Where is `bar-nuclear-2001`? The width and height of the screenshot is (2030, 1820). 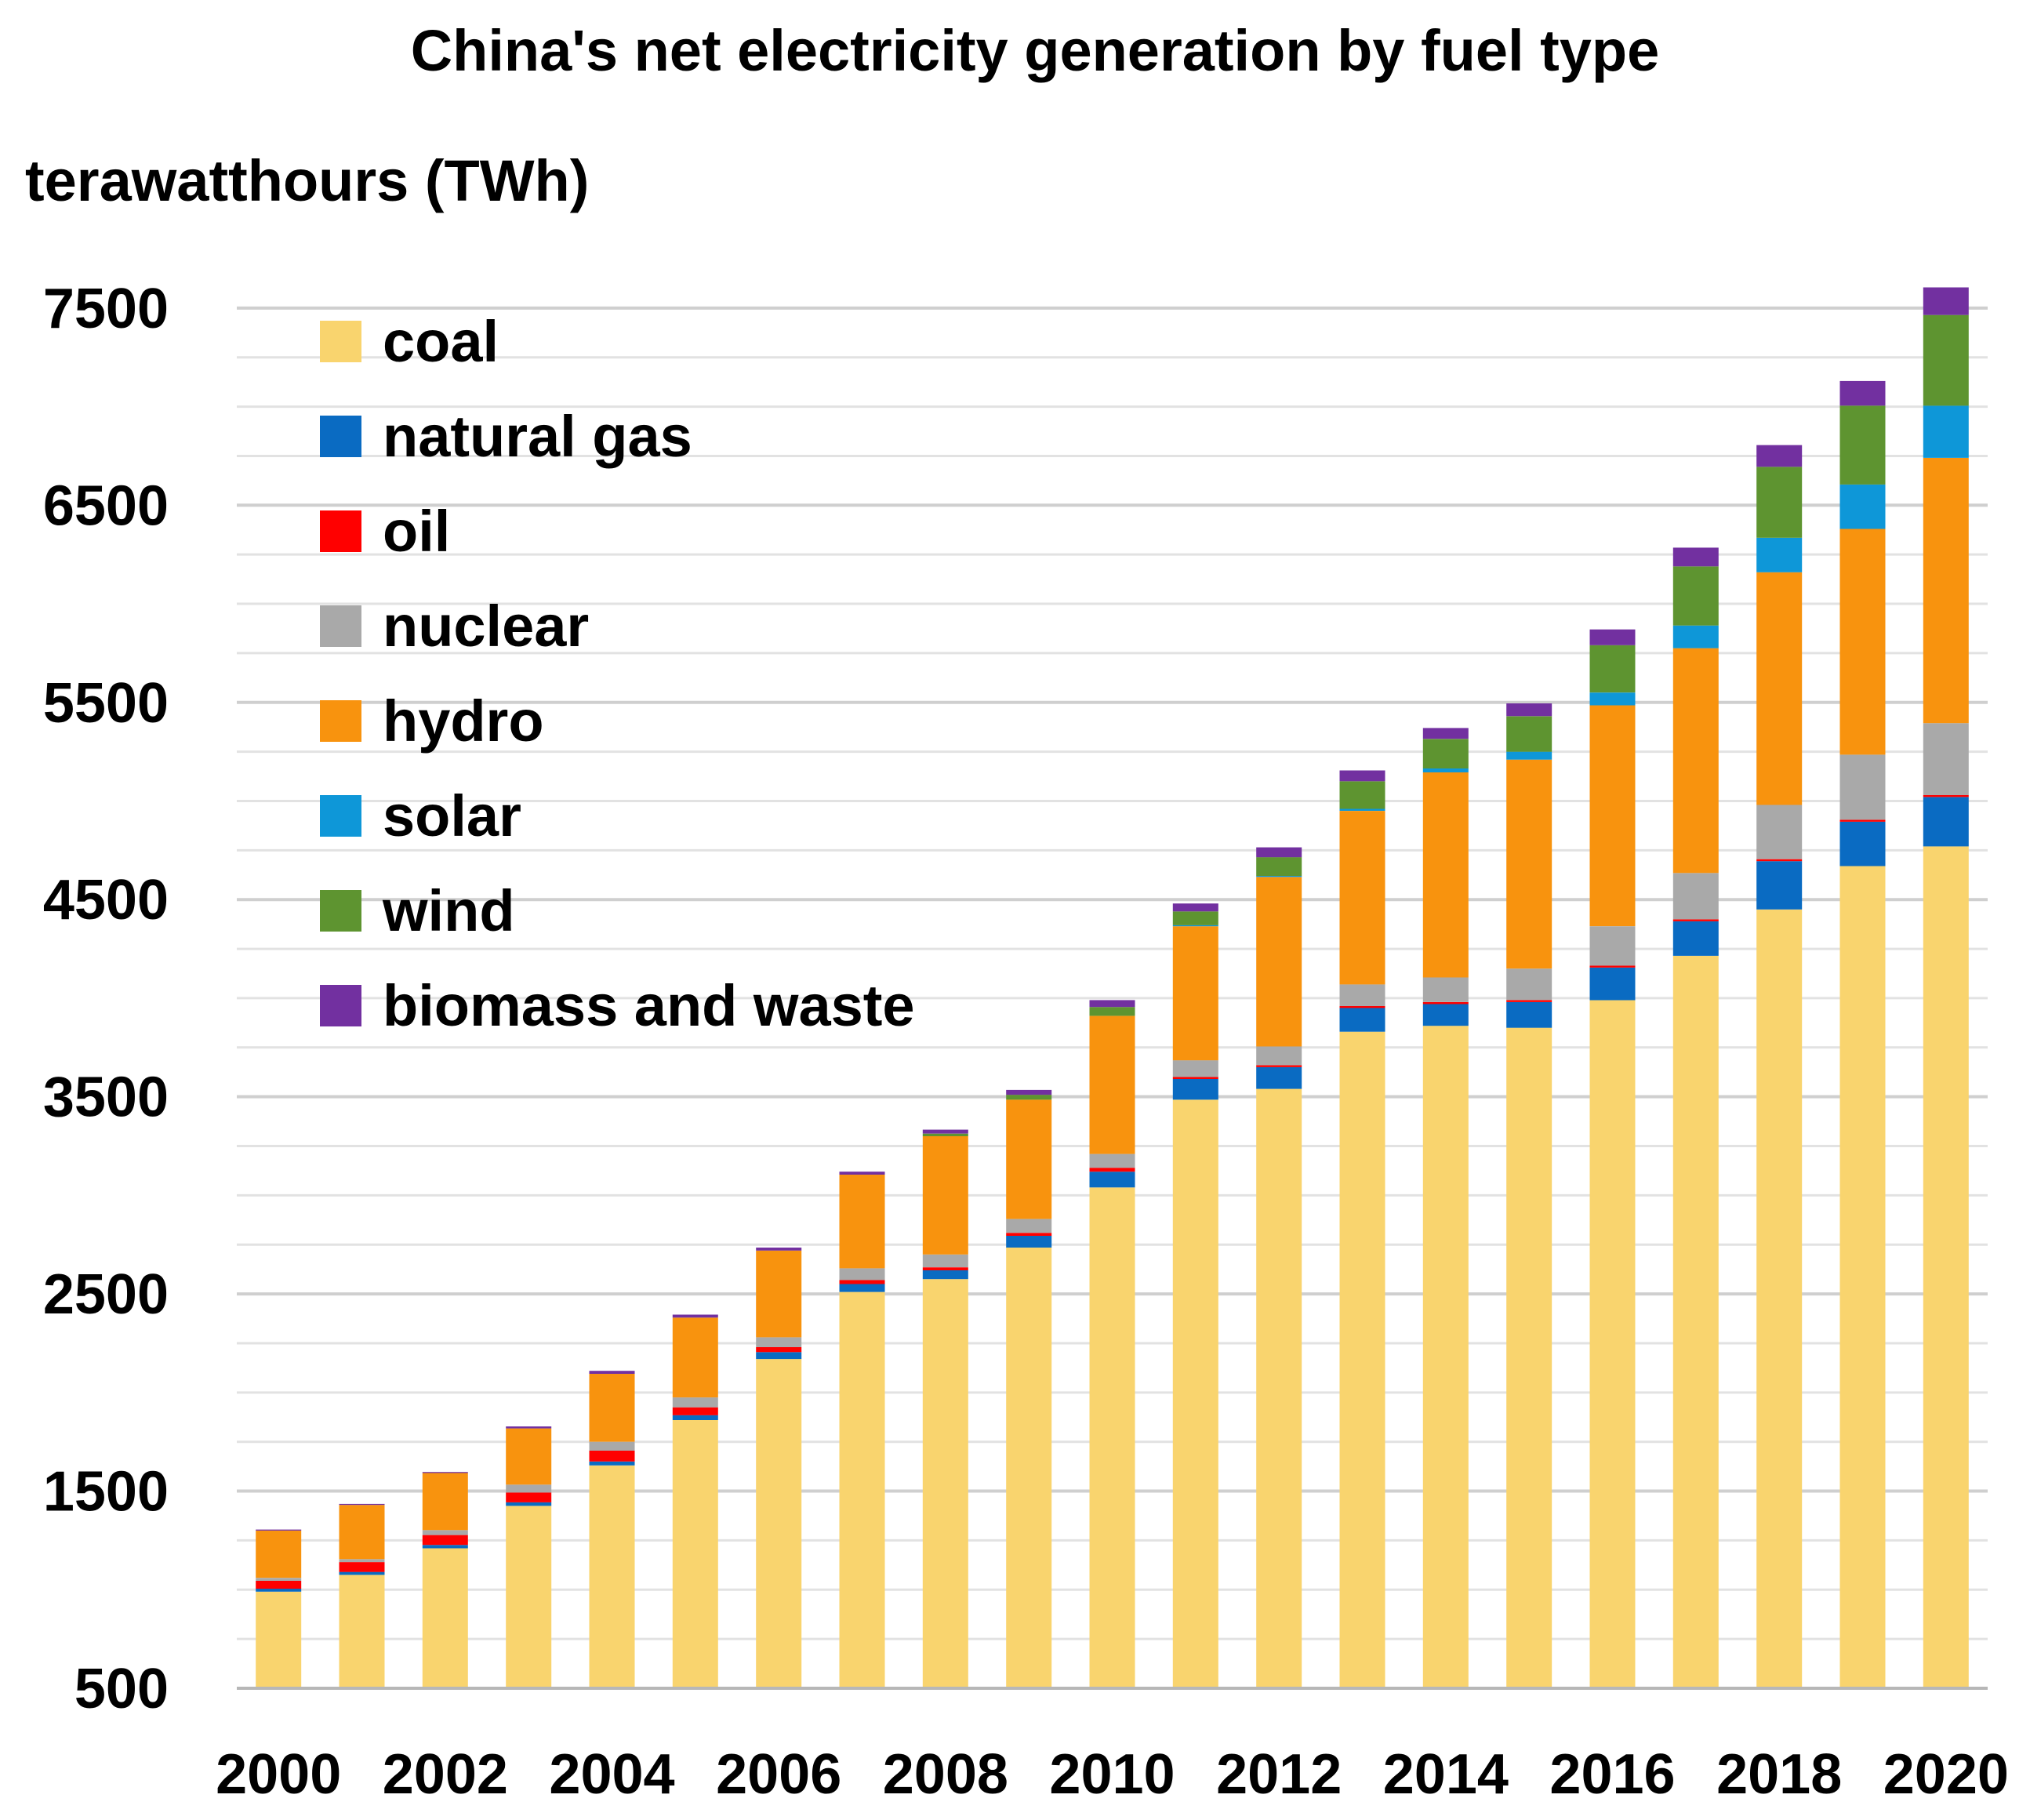
bar-nuclear-2001 is located at coordinates (362, 1561).